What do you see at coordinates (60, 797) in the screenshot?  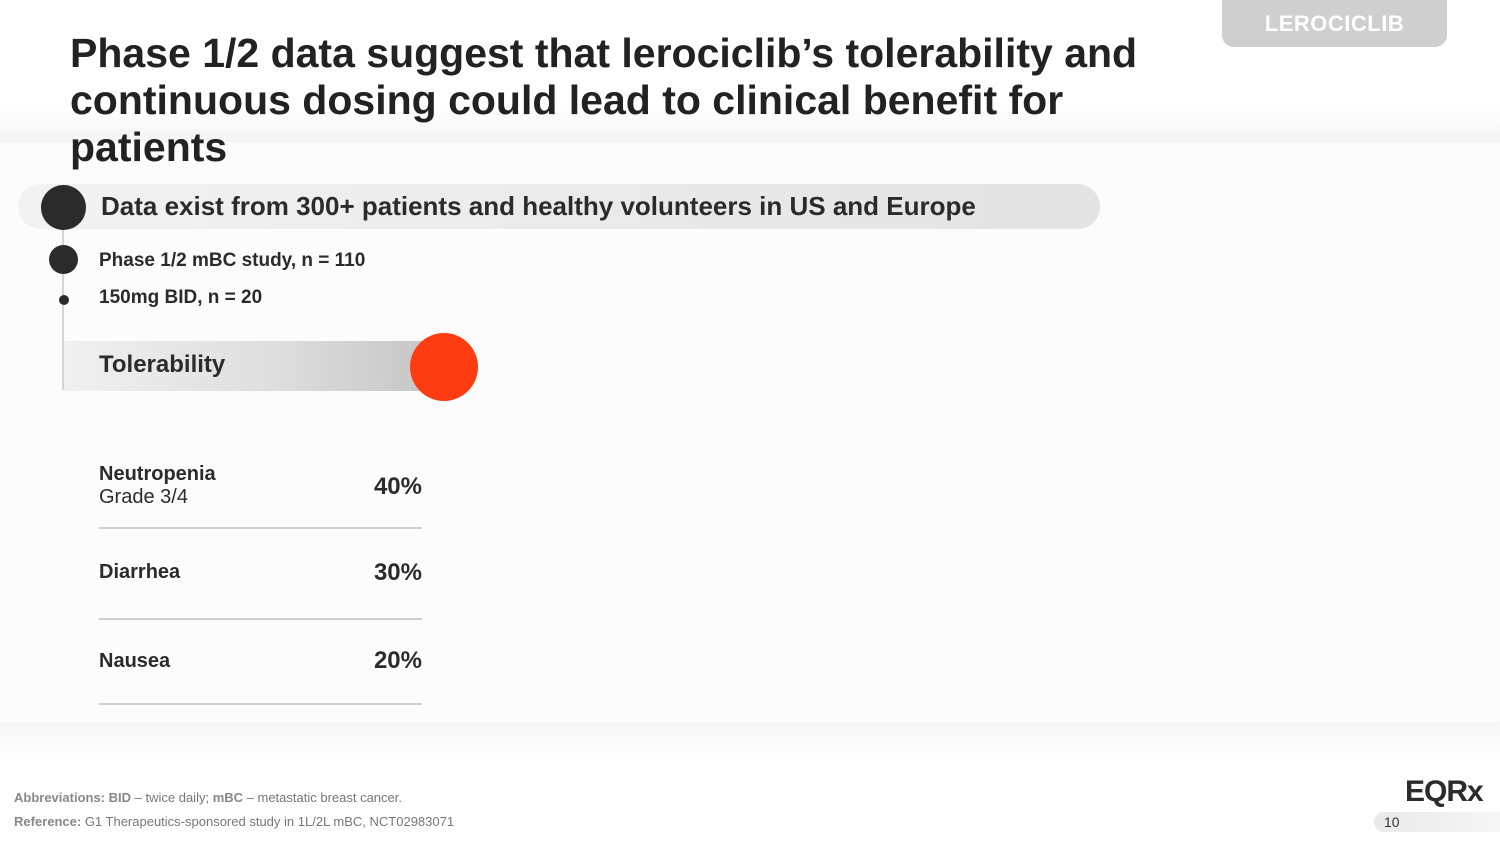 I see `abbr-label: Abbreviations:` at bounding box center [60, 797].